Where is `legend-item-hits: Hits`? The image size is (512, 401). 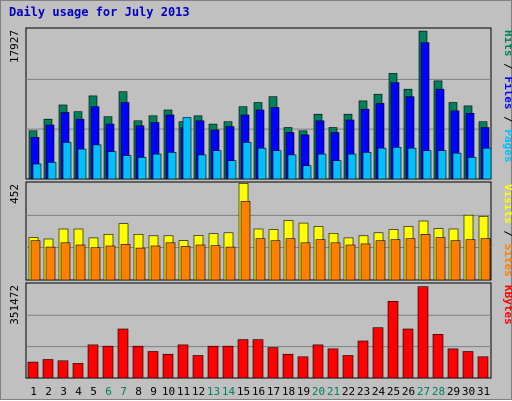 legend-item-hits: Hits is located at coordinates (507, 43).